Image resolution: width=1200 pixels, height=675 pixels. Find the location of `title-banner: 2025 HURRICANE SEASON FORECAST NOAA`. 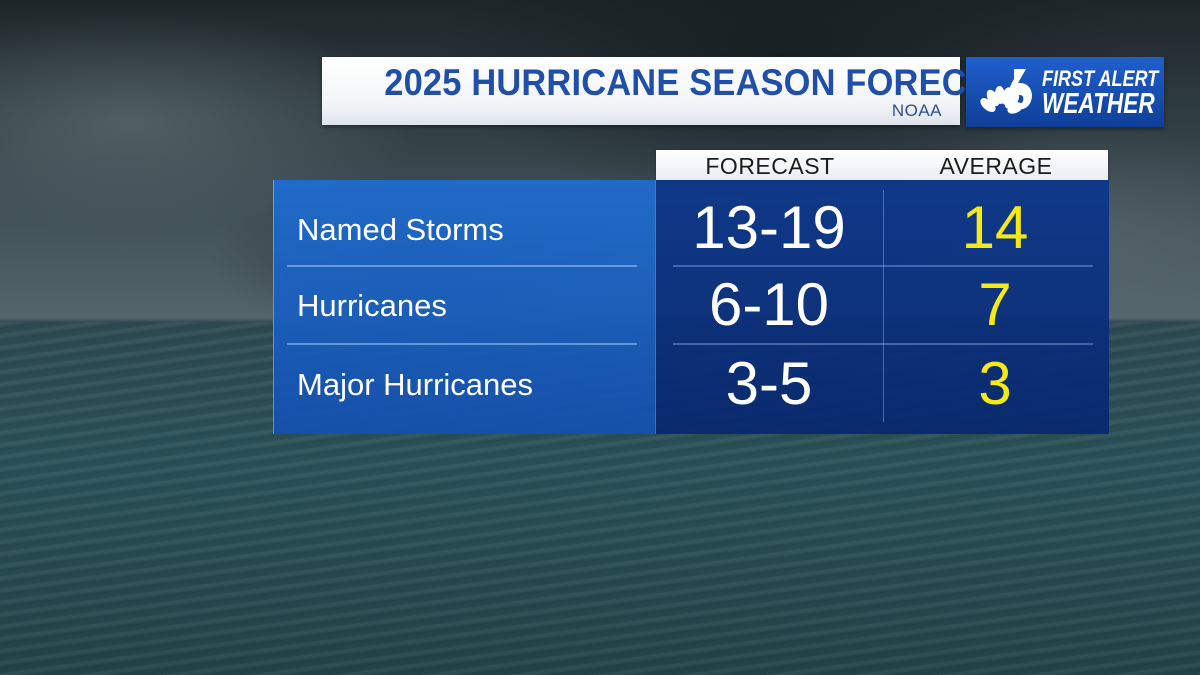

title-banner: 2025 HURRICANE SEASON FORECAST NOAA is located at coordinates (679, 91).